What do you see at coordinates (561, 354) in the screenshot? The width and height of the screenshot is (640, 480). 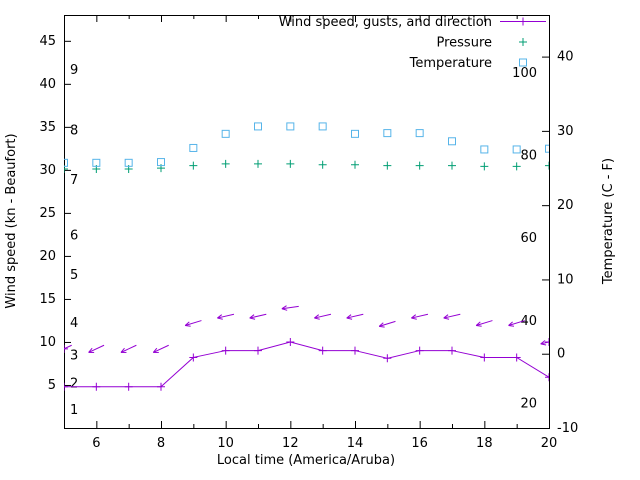 I see `y-right-tick-label: 0` at bounding box center [561, 354].